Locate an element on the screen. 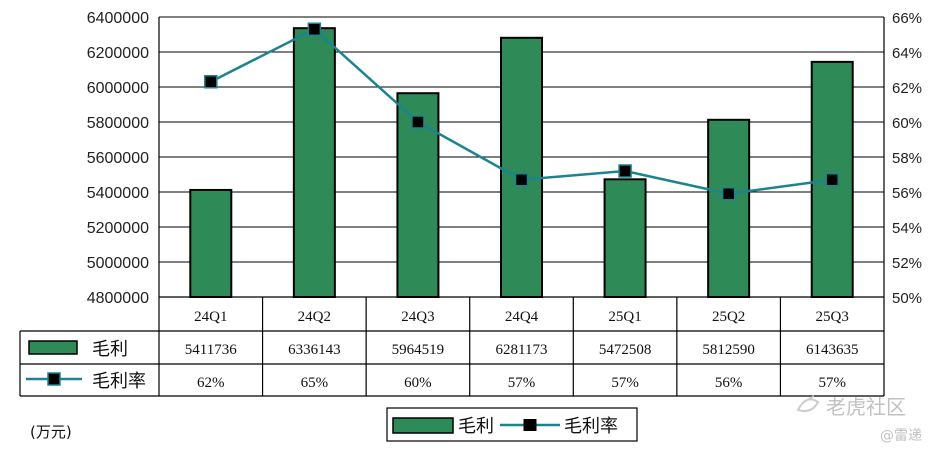  y-axis-right: 50% 52% 54% 56% 58% 60% 62% 64% 66% is located at coordinates (907, 158).